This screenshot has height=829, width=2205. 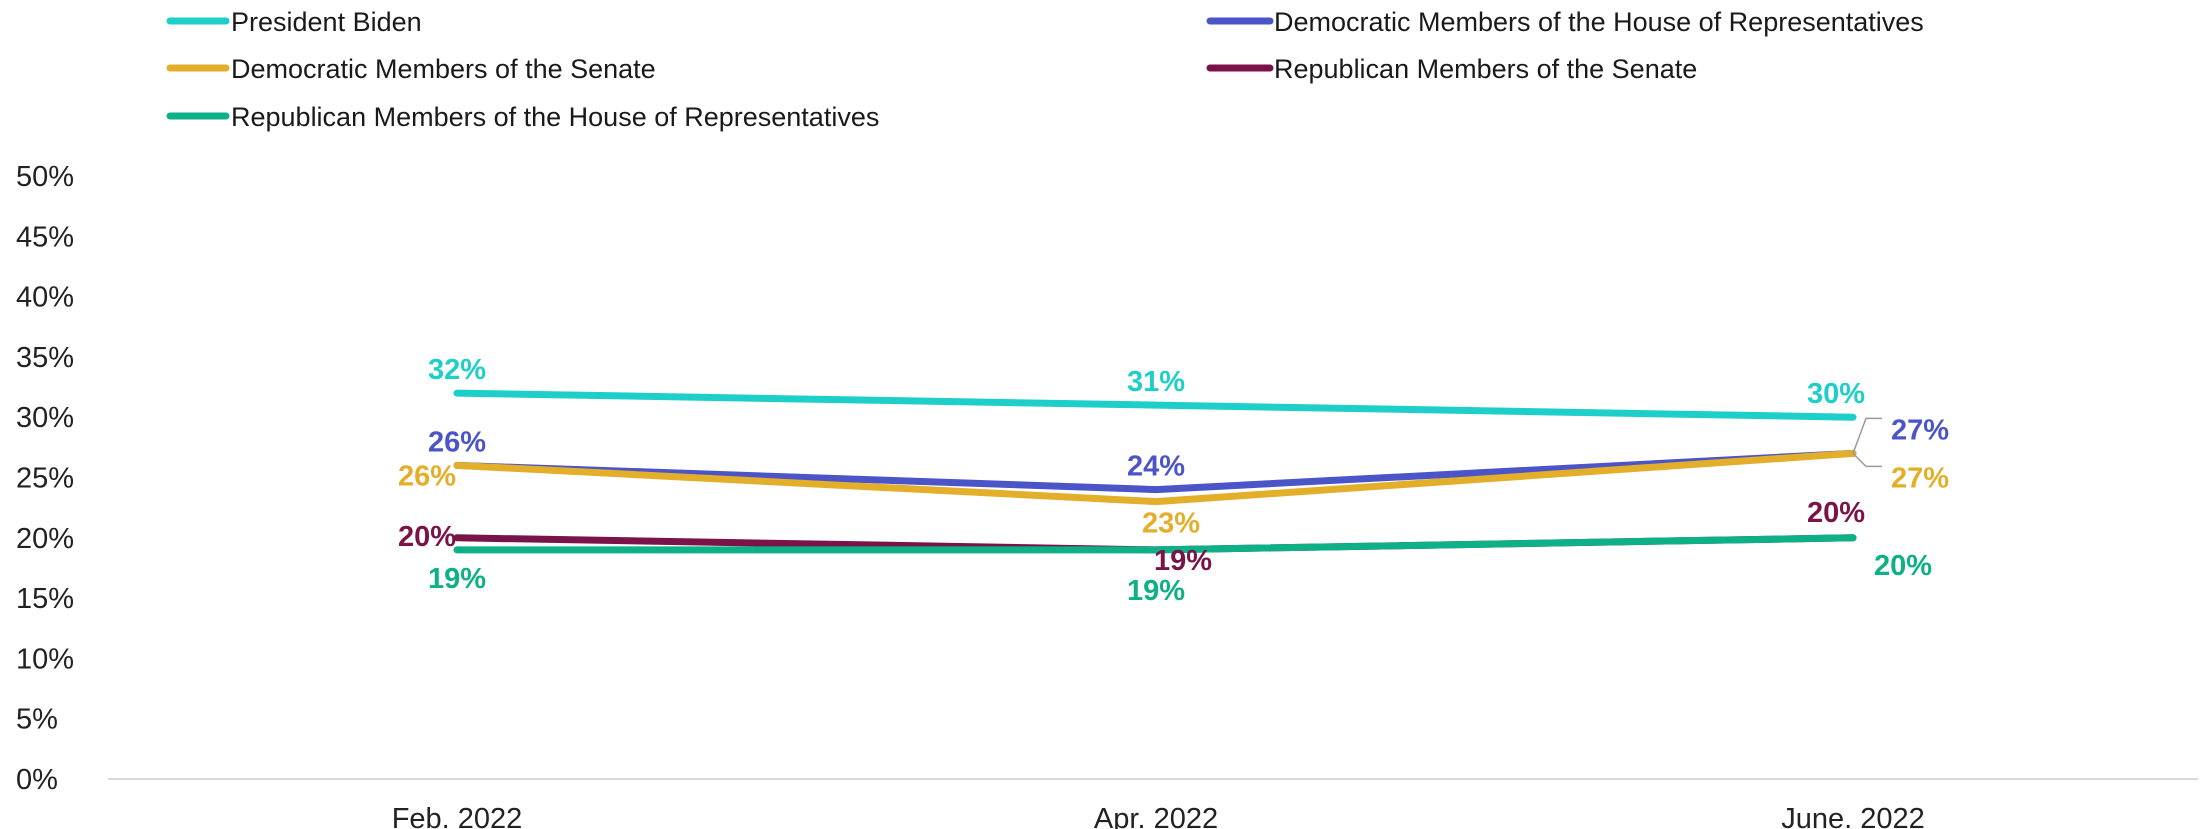 I want to click on x-tick-label: Feb. 2022, so click(x=457, y=816).